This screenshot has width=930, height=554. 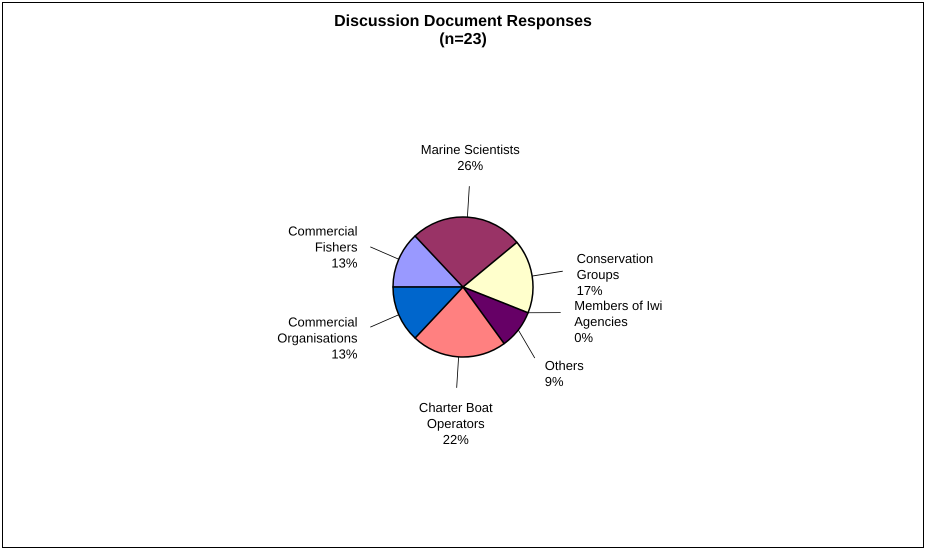 What do you see at coordinates (463, 30) in the screenshot?
I see `chart-title: Discussion Document Responses (n=23)` at bounding box center [463, 30].